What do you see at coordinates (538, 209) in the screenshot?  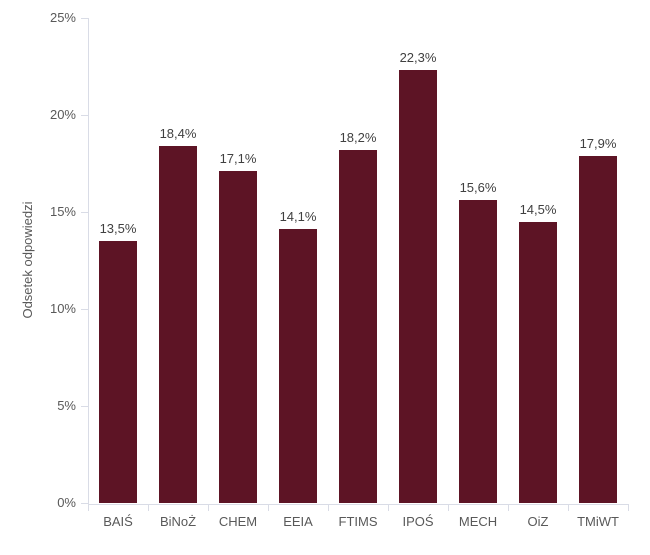 I see `bar-value-label: 14,5%` at bounding box center [538, 209].